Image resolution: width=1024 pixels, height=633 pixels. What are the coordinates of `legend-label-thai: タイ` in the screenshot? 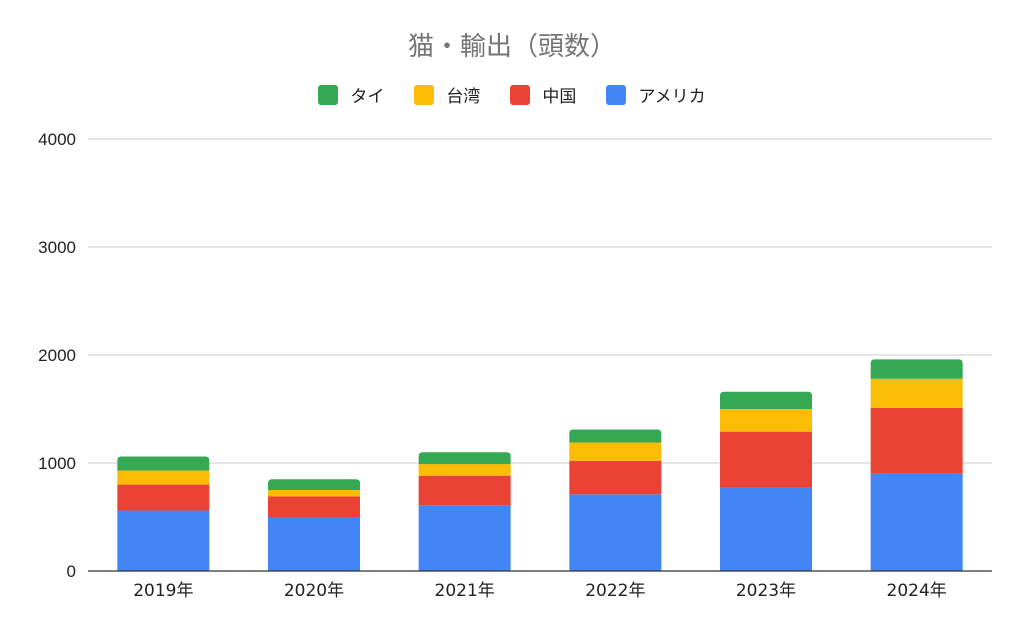 It's located at (367, 97).